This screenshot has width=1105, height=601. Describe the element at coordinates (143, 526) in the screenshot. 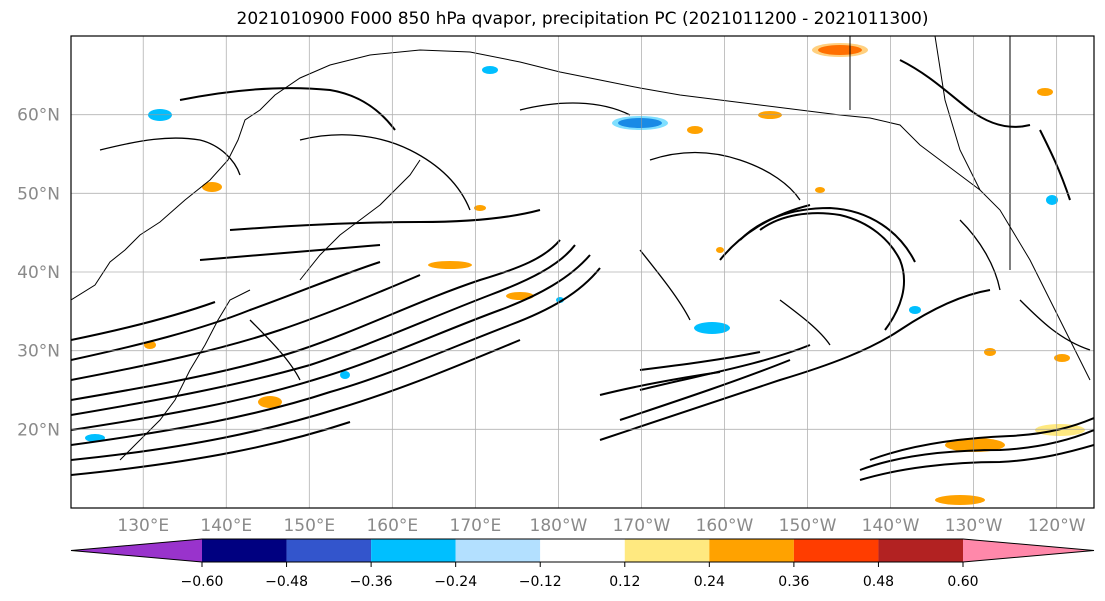

I see `lon-tick-label: 130°E` at that location.